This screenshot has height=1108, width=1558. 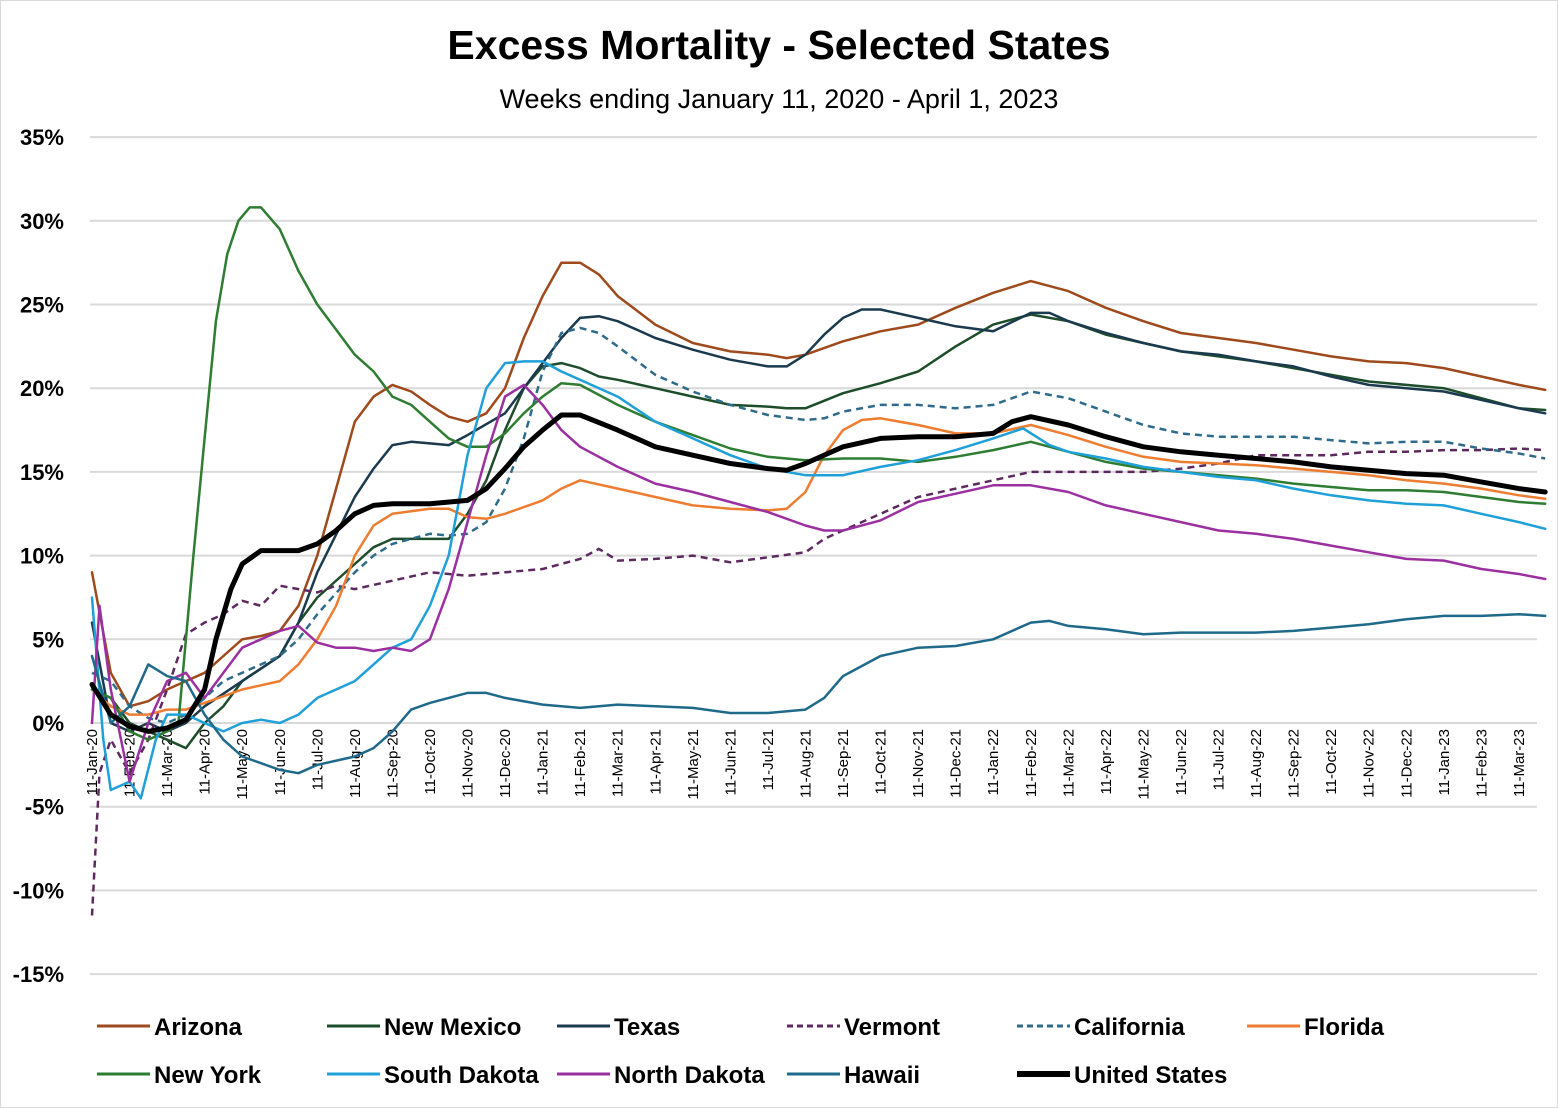 I want to click on legend-label: Vermont, so click(x=892, y=1027).